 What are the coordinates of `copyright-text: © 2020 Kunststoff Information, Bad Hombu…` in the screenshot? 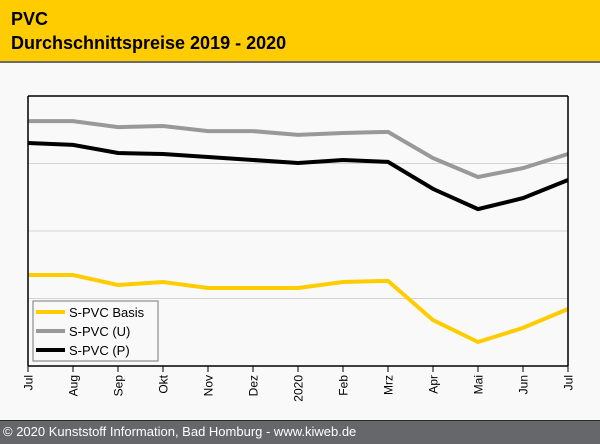 It's located at (180, 431).